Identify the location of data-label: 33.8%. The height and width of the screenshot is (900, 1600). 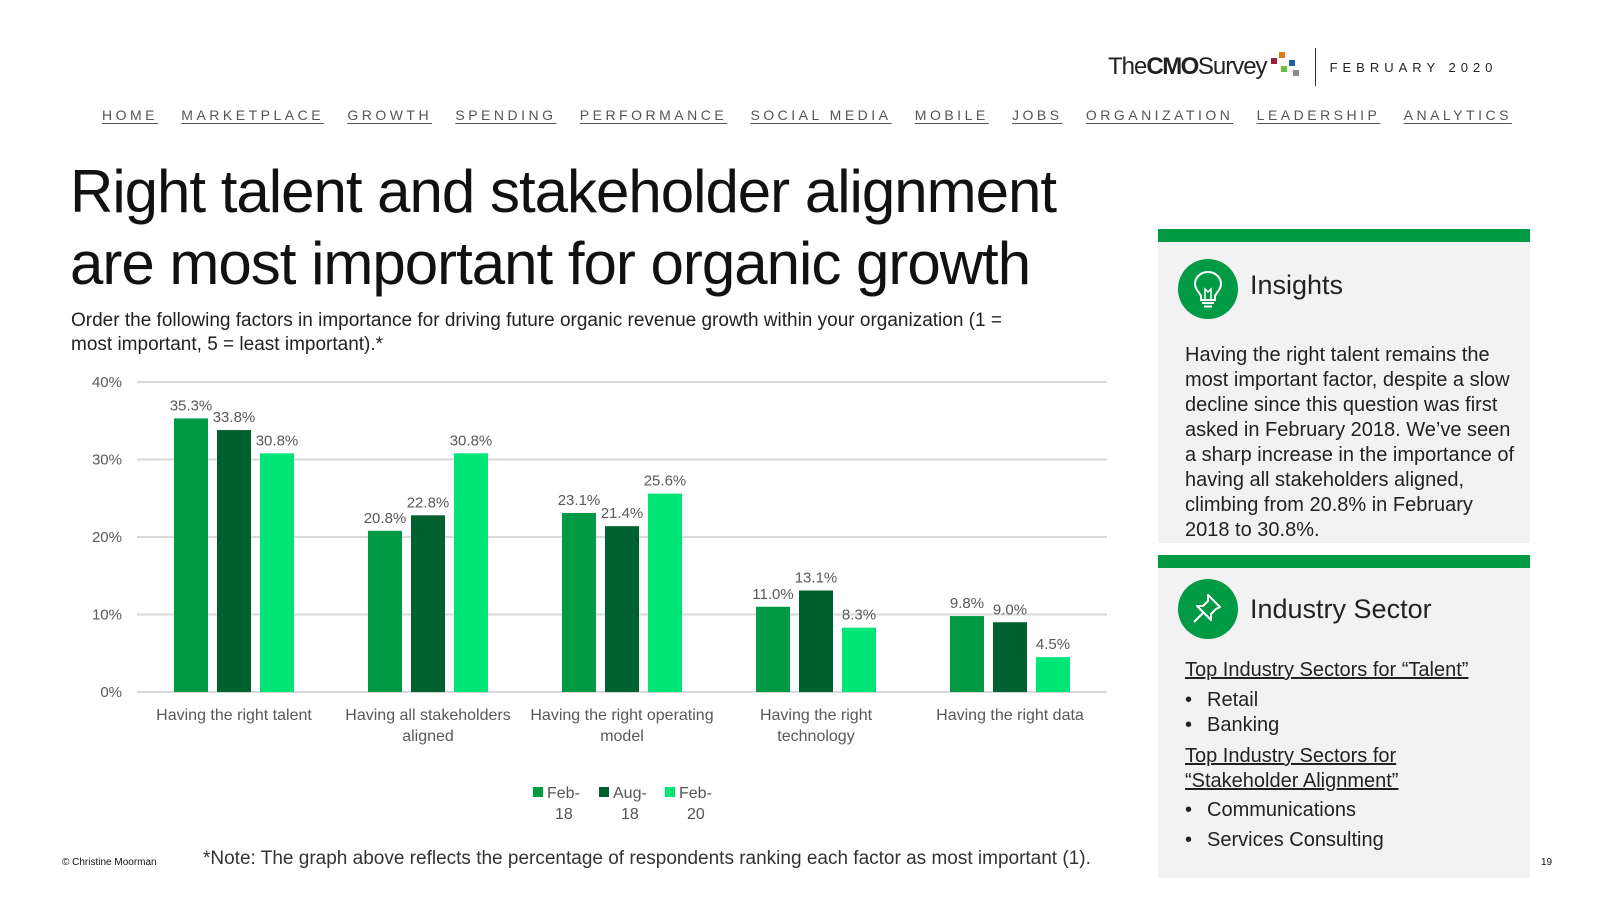
(234, 417).